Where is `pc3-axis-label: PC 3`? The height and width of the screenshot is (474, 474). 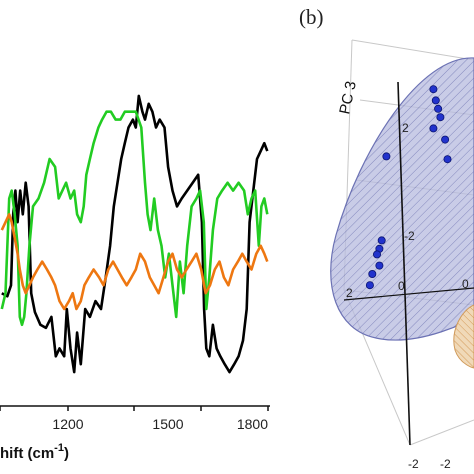
pc3-axis-label: PC 3 is located at coordinates (348, 98).